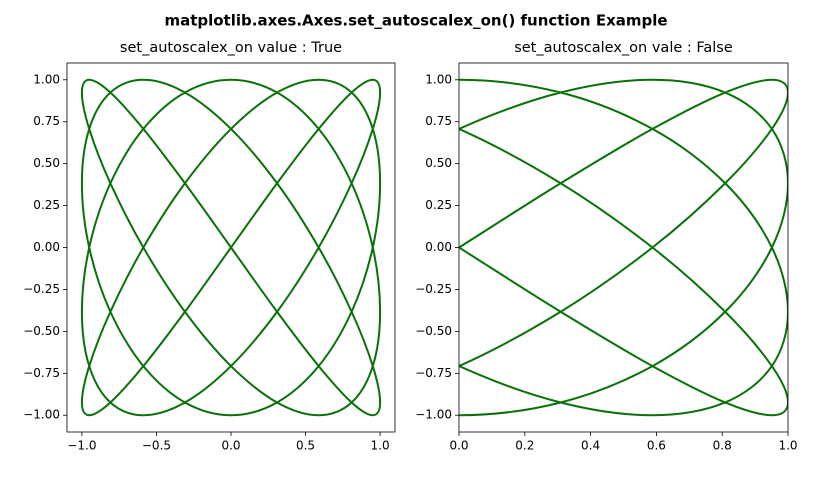 The height and width of the screenshot is (483, 832). I want to click on x-tick-label: 0.8, so click(722, 446).